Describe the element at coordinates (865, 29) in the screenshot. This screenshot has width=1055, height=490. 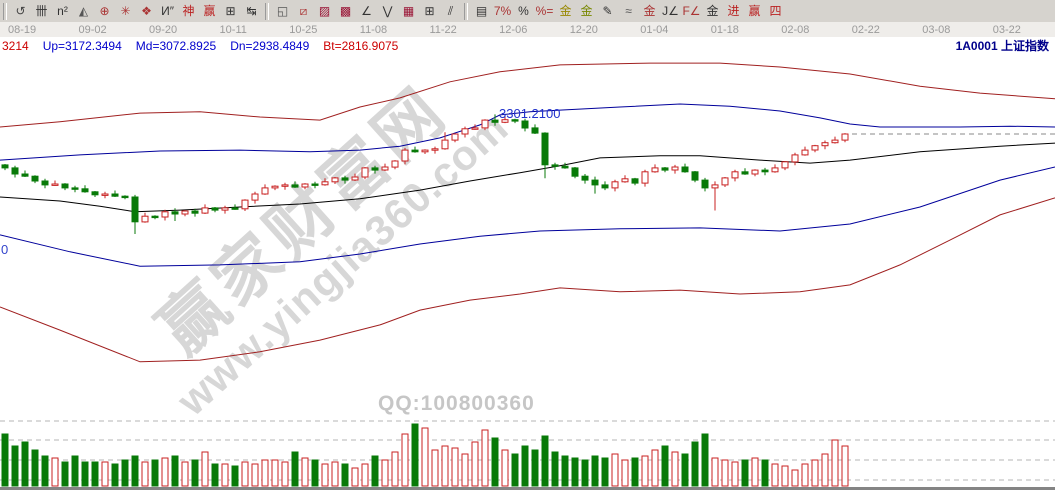
I see `date-tick-label: 02-22` at that location.